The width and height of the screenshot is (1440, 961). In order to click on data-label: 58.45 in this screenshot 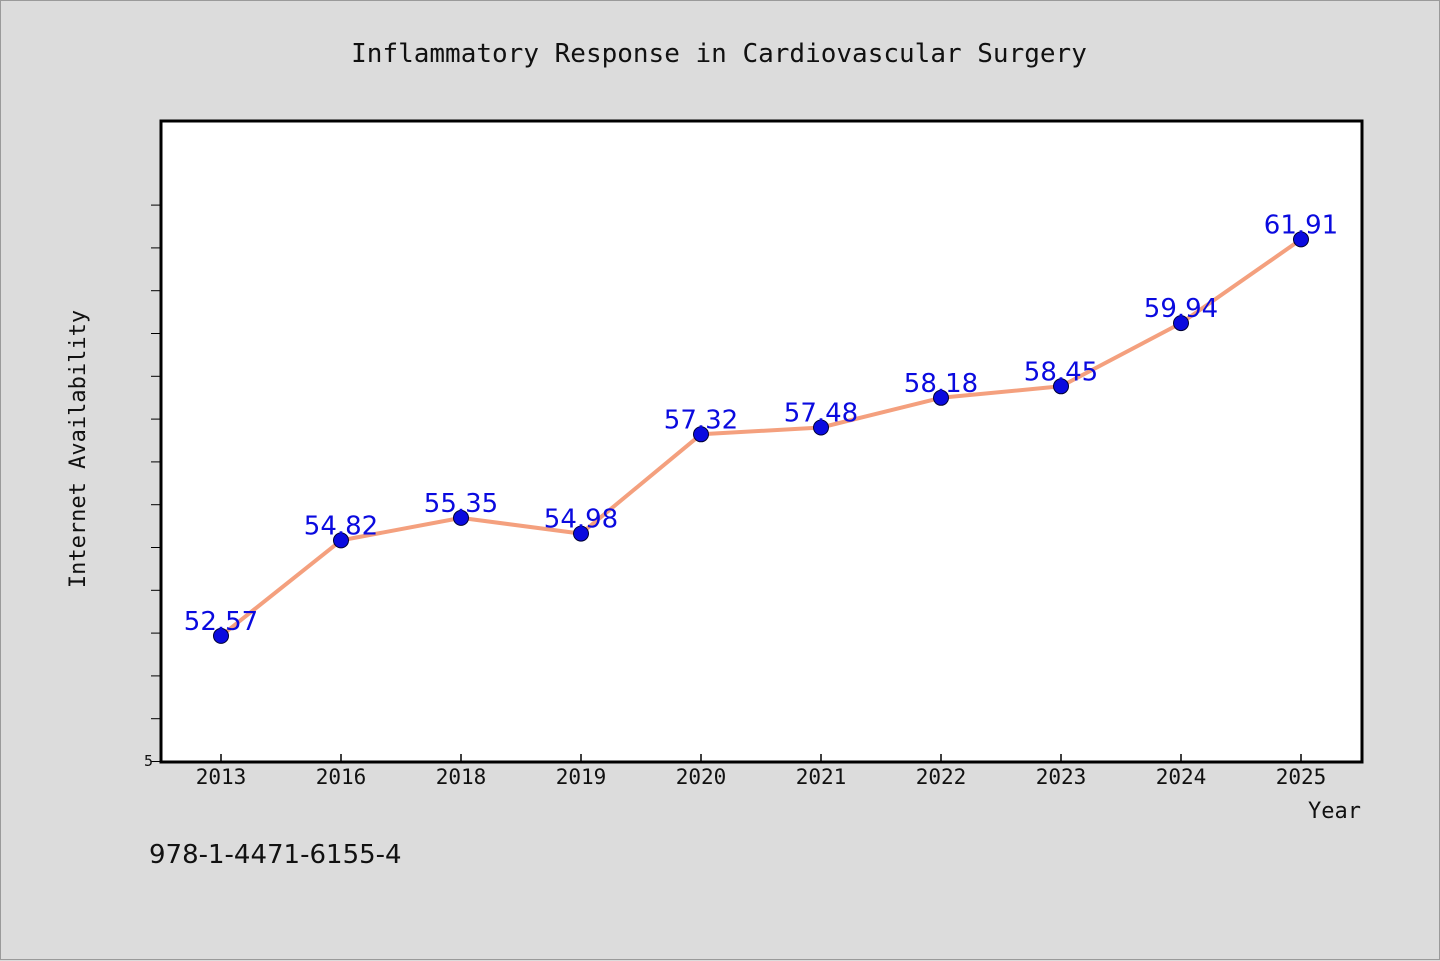, I will do `click(1061, 372)`.